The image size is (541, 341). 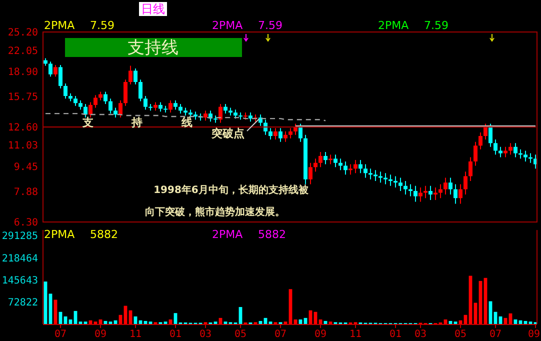 I want to click on y-tick-label: 25.20, so click(x=23, y=33).